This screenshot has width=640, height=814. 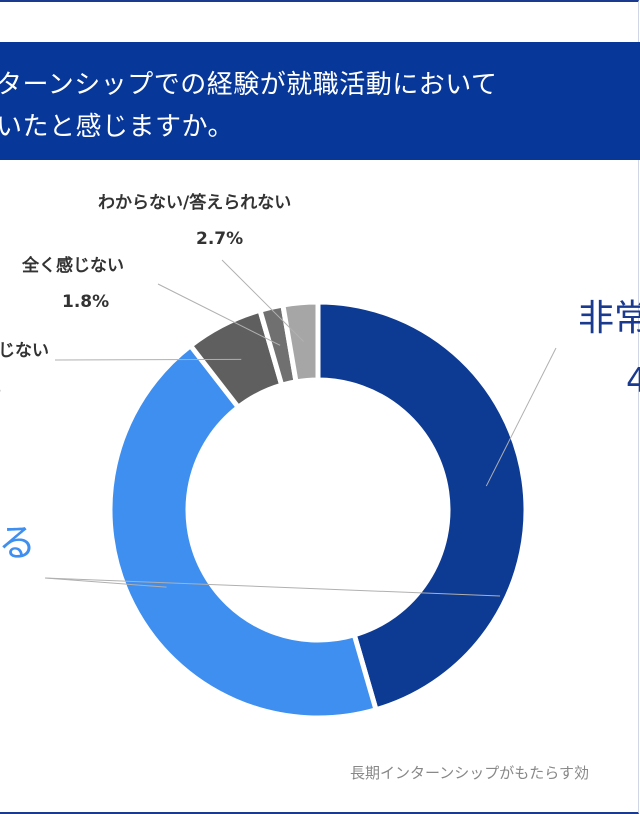 What do you see at coordinates (320, 101) in the screenshot?
I see `title-banner: ターンシップでの経験が就職活動において いたと感じますか。` at bounding box center [320, 101].